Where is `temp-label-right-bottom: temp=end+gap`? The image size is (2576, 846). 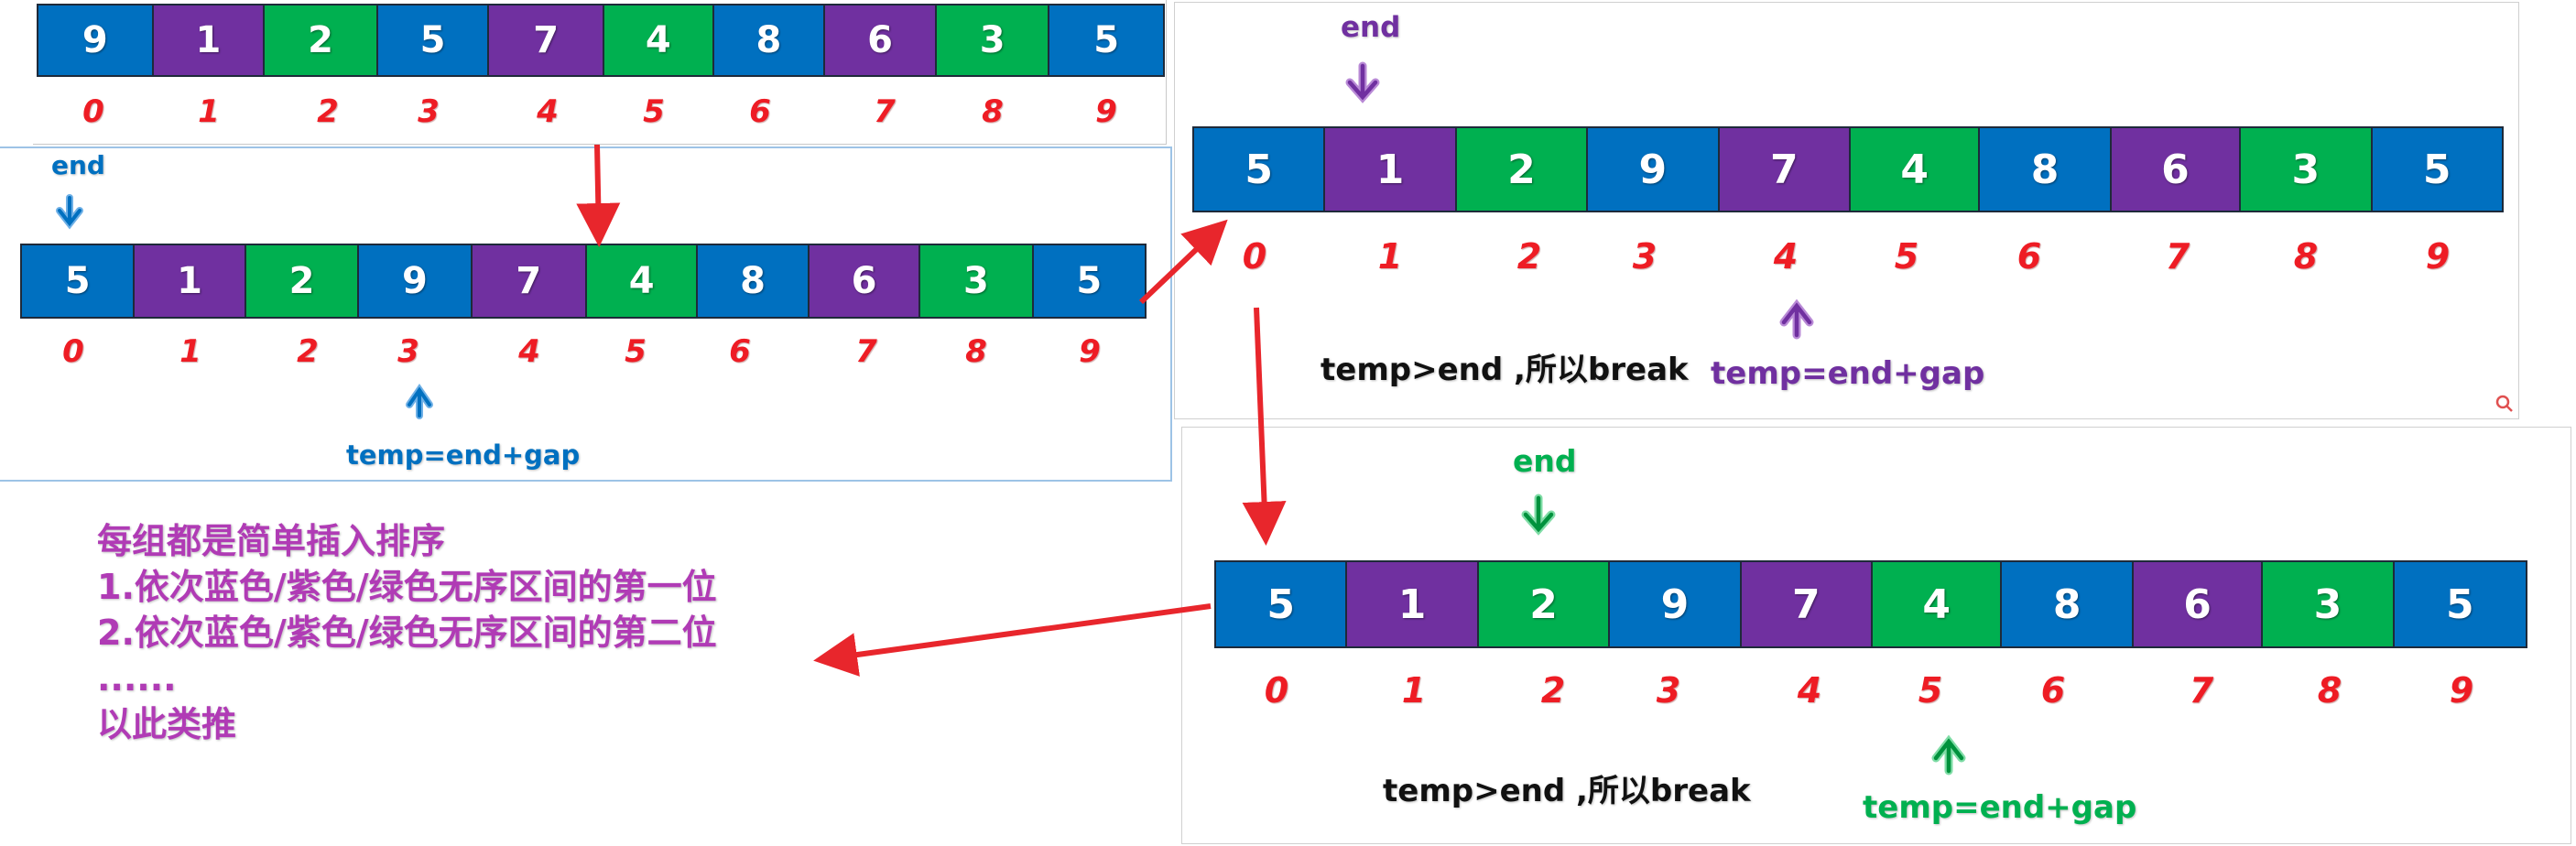 temp-label-right-bottom: temp=end+gap is located at coordinates (2000, 808).